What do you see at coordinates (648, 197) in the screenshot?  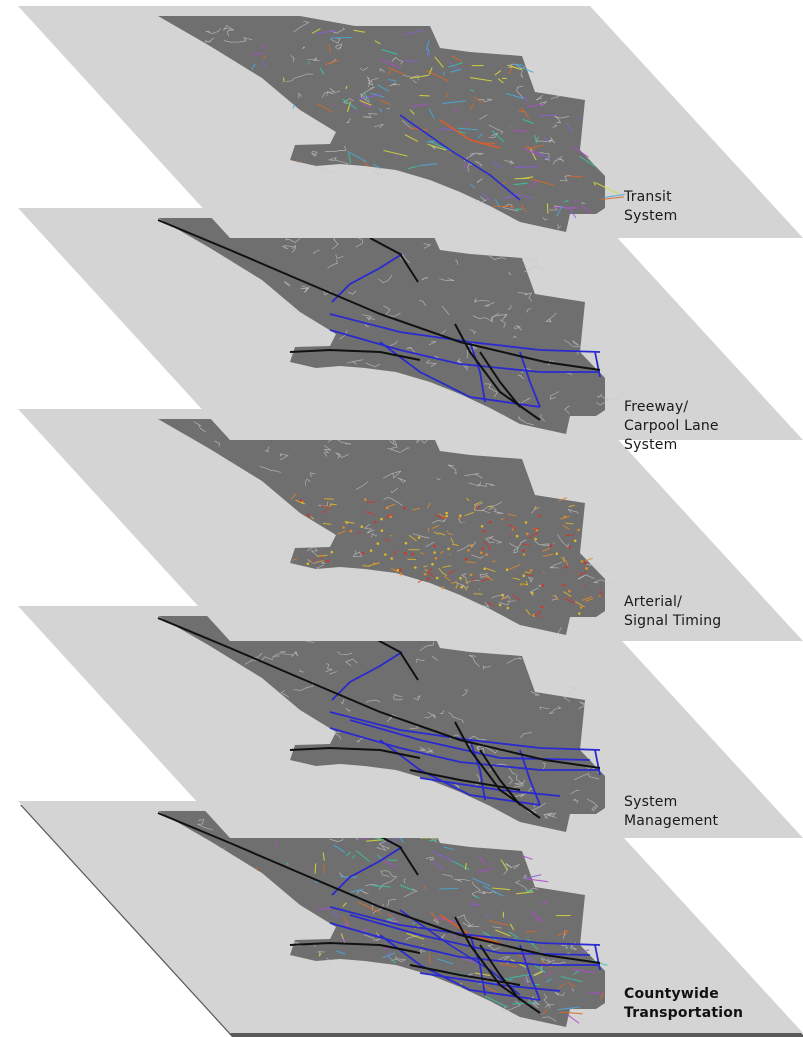 I see `layer-label-line: Transit` at bounding box center [648, 197].